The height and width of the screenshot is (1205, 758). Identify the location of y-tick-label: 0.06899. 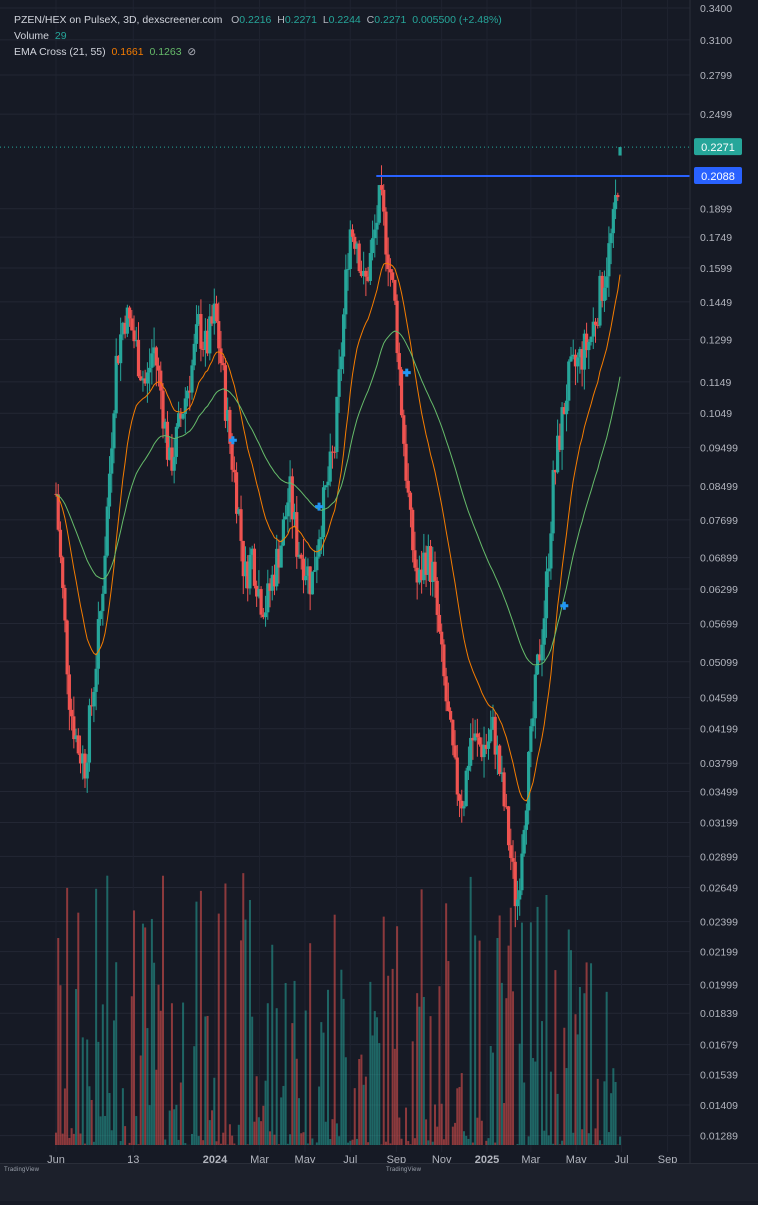
(719, 559).